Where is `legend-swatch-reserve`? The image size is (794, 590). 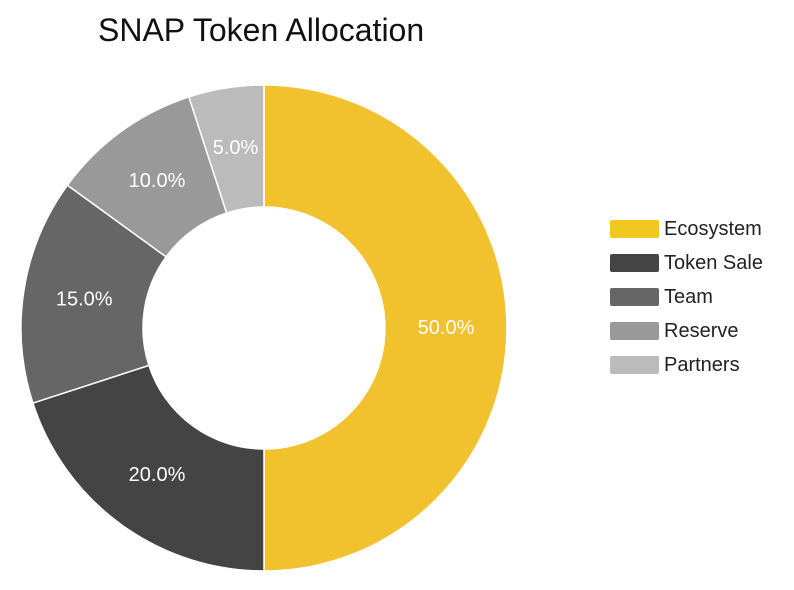 legend-swatch-reserve is located at coordinates (634, 331).